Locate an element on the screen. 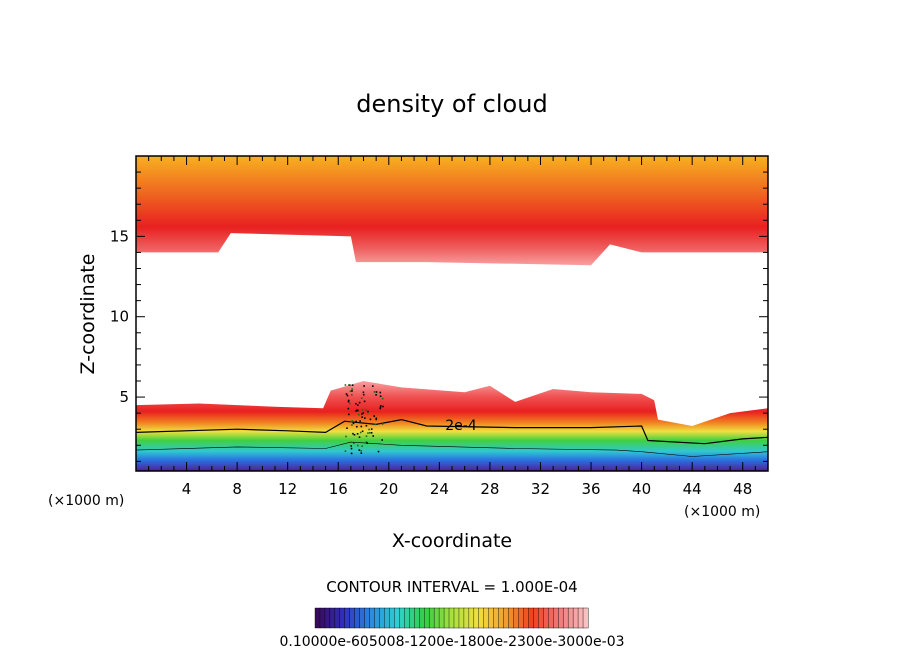 Image resolution: width=904 pixels, height=654 pixels. x-tick-label: 24 is located at coordinates (439, 489).